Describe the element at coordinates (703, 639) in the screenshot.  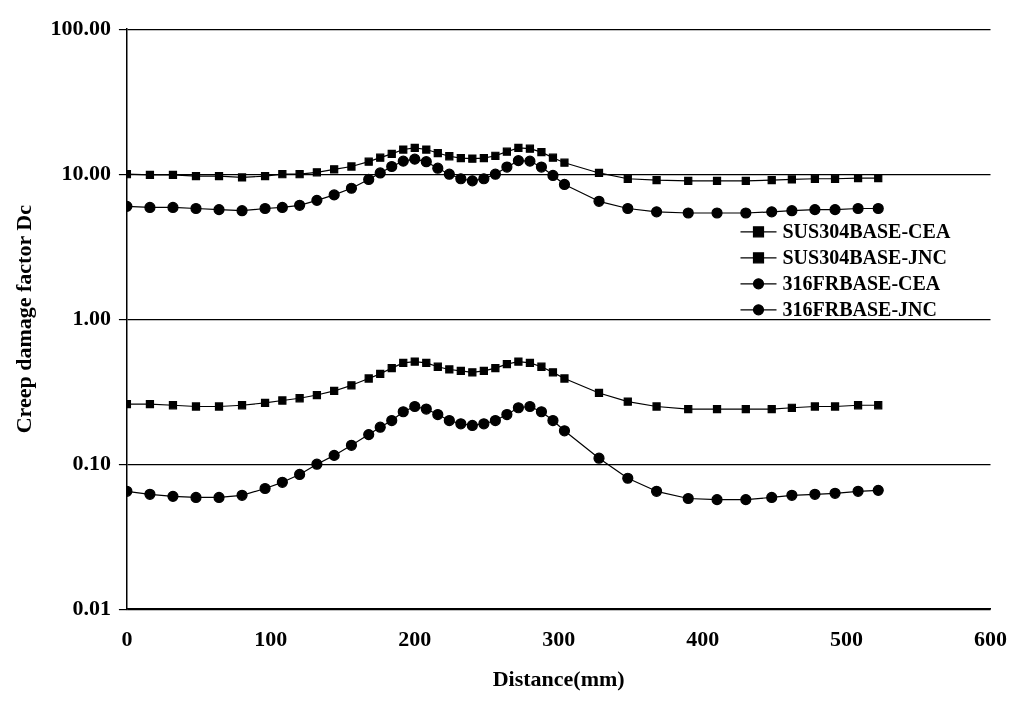
I see `x-tick-label: 400` at that location.